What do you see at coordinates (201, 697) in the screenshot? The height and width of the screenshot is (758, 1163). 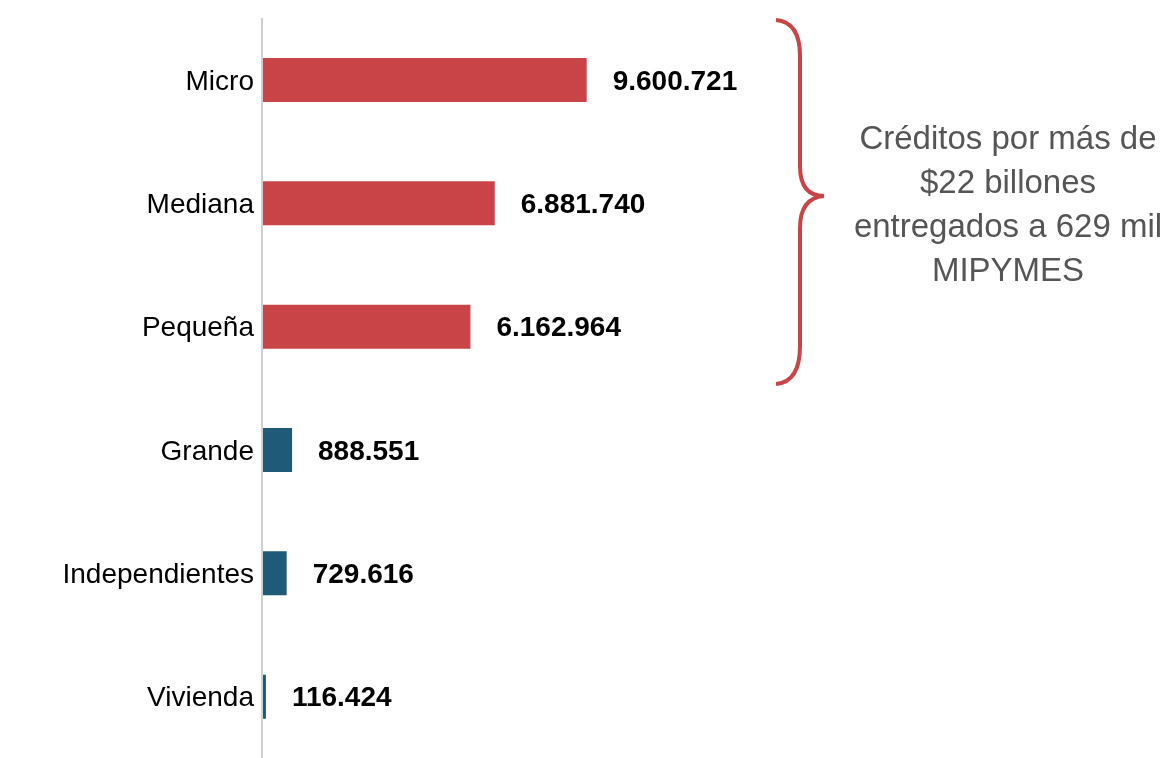 I see `y-tick-label: Vivienda` at bounding box center [201, 697].